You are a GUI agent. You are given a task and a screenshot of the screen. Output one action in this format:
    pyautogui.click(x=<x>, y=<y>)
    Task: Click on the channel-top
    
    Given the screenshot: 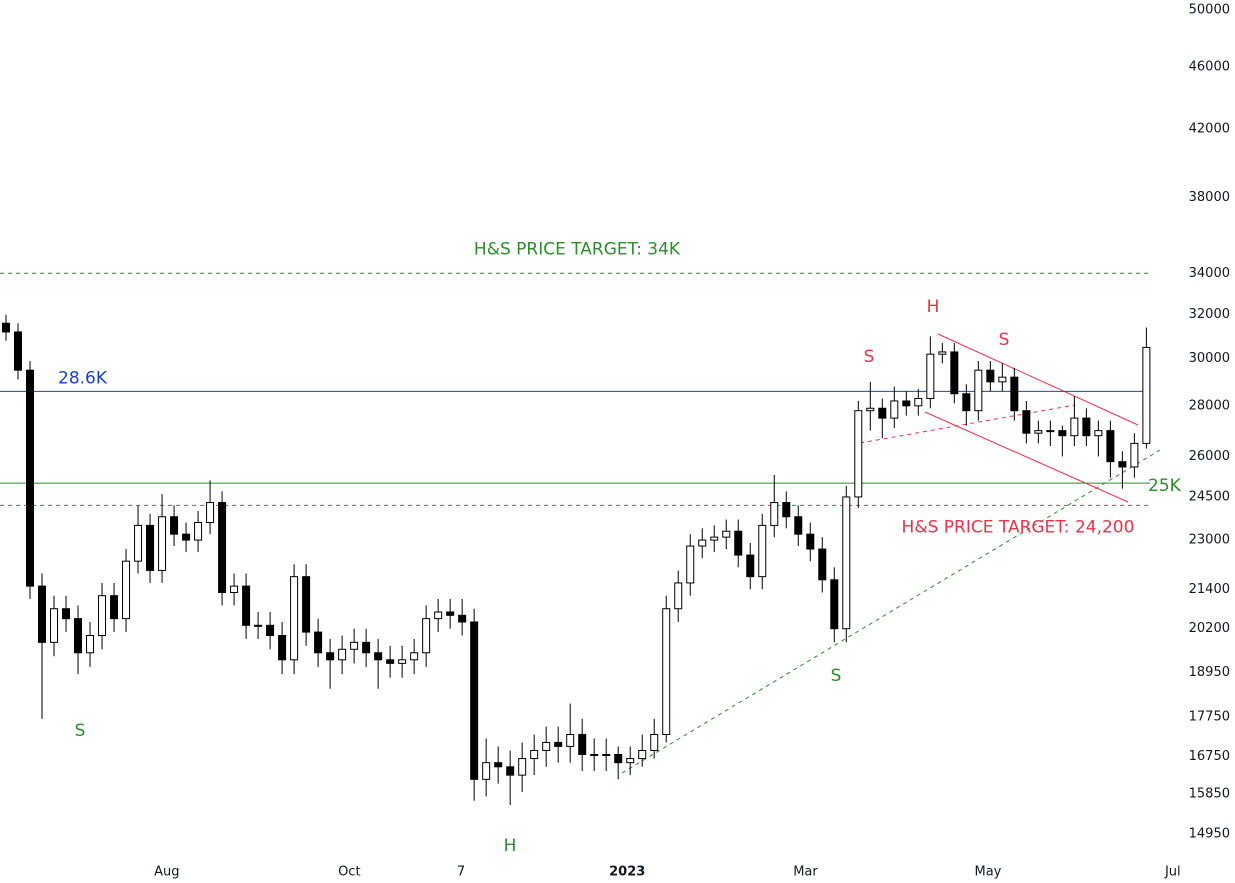 What is the action you would take?
    pyautogui.click(x=1038, y=379)
    